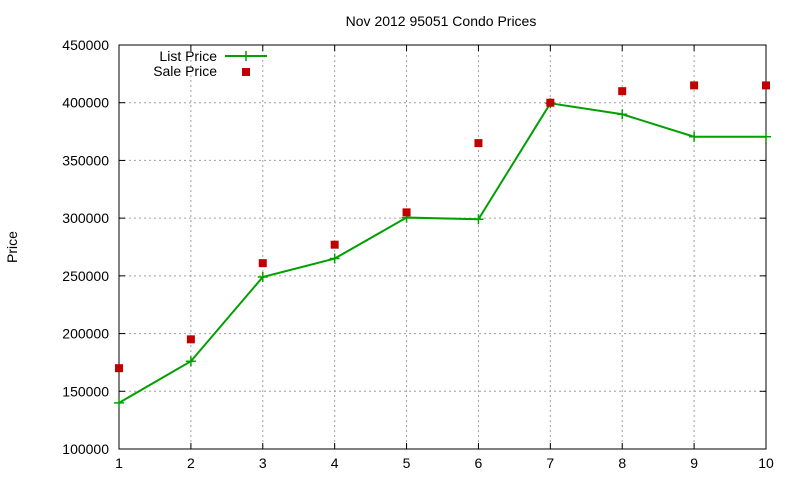 The height and width of the screenshot is (480, 800). I want to click on legend-label-list-price: List Price, so click(188, 56).